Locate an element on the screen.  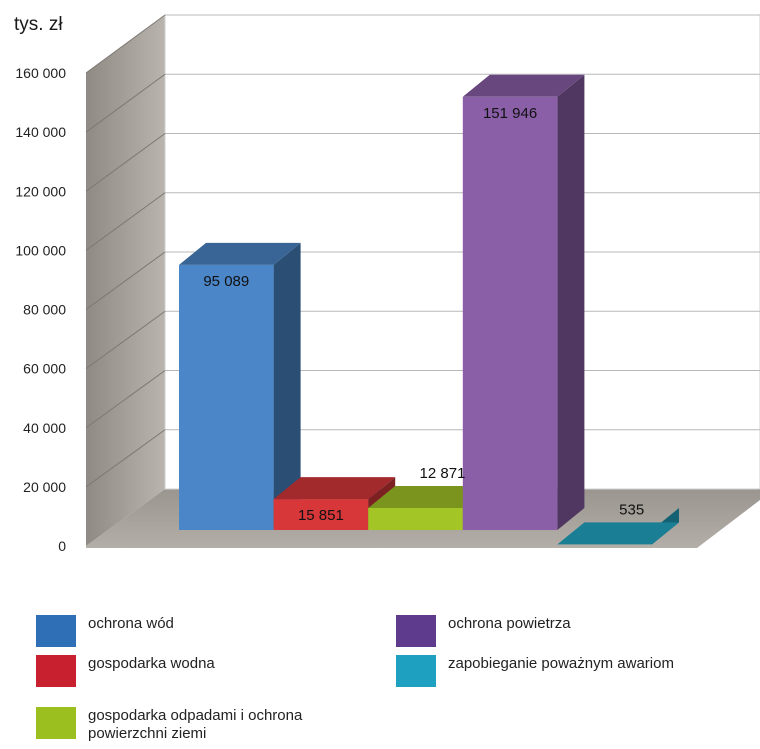
y-tick-label: 160 000 is located at coordinates (40, 73).